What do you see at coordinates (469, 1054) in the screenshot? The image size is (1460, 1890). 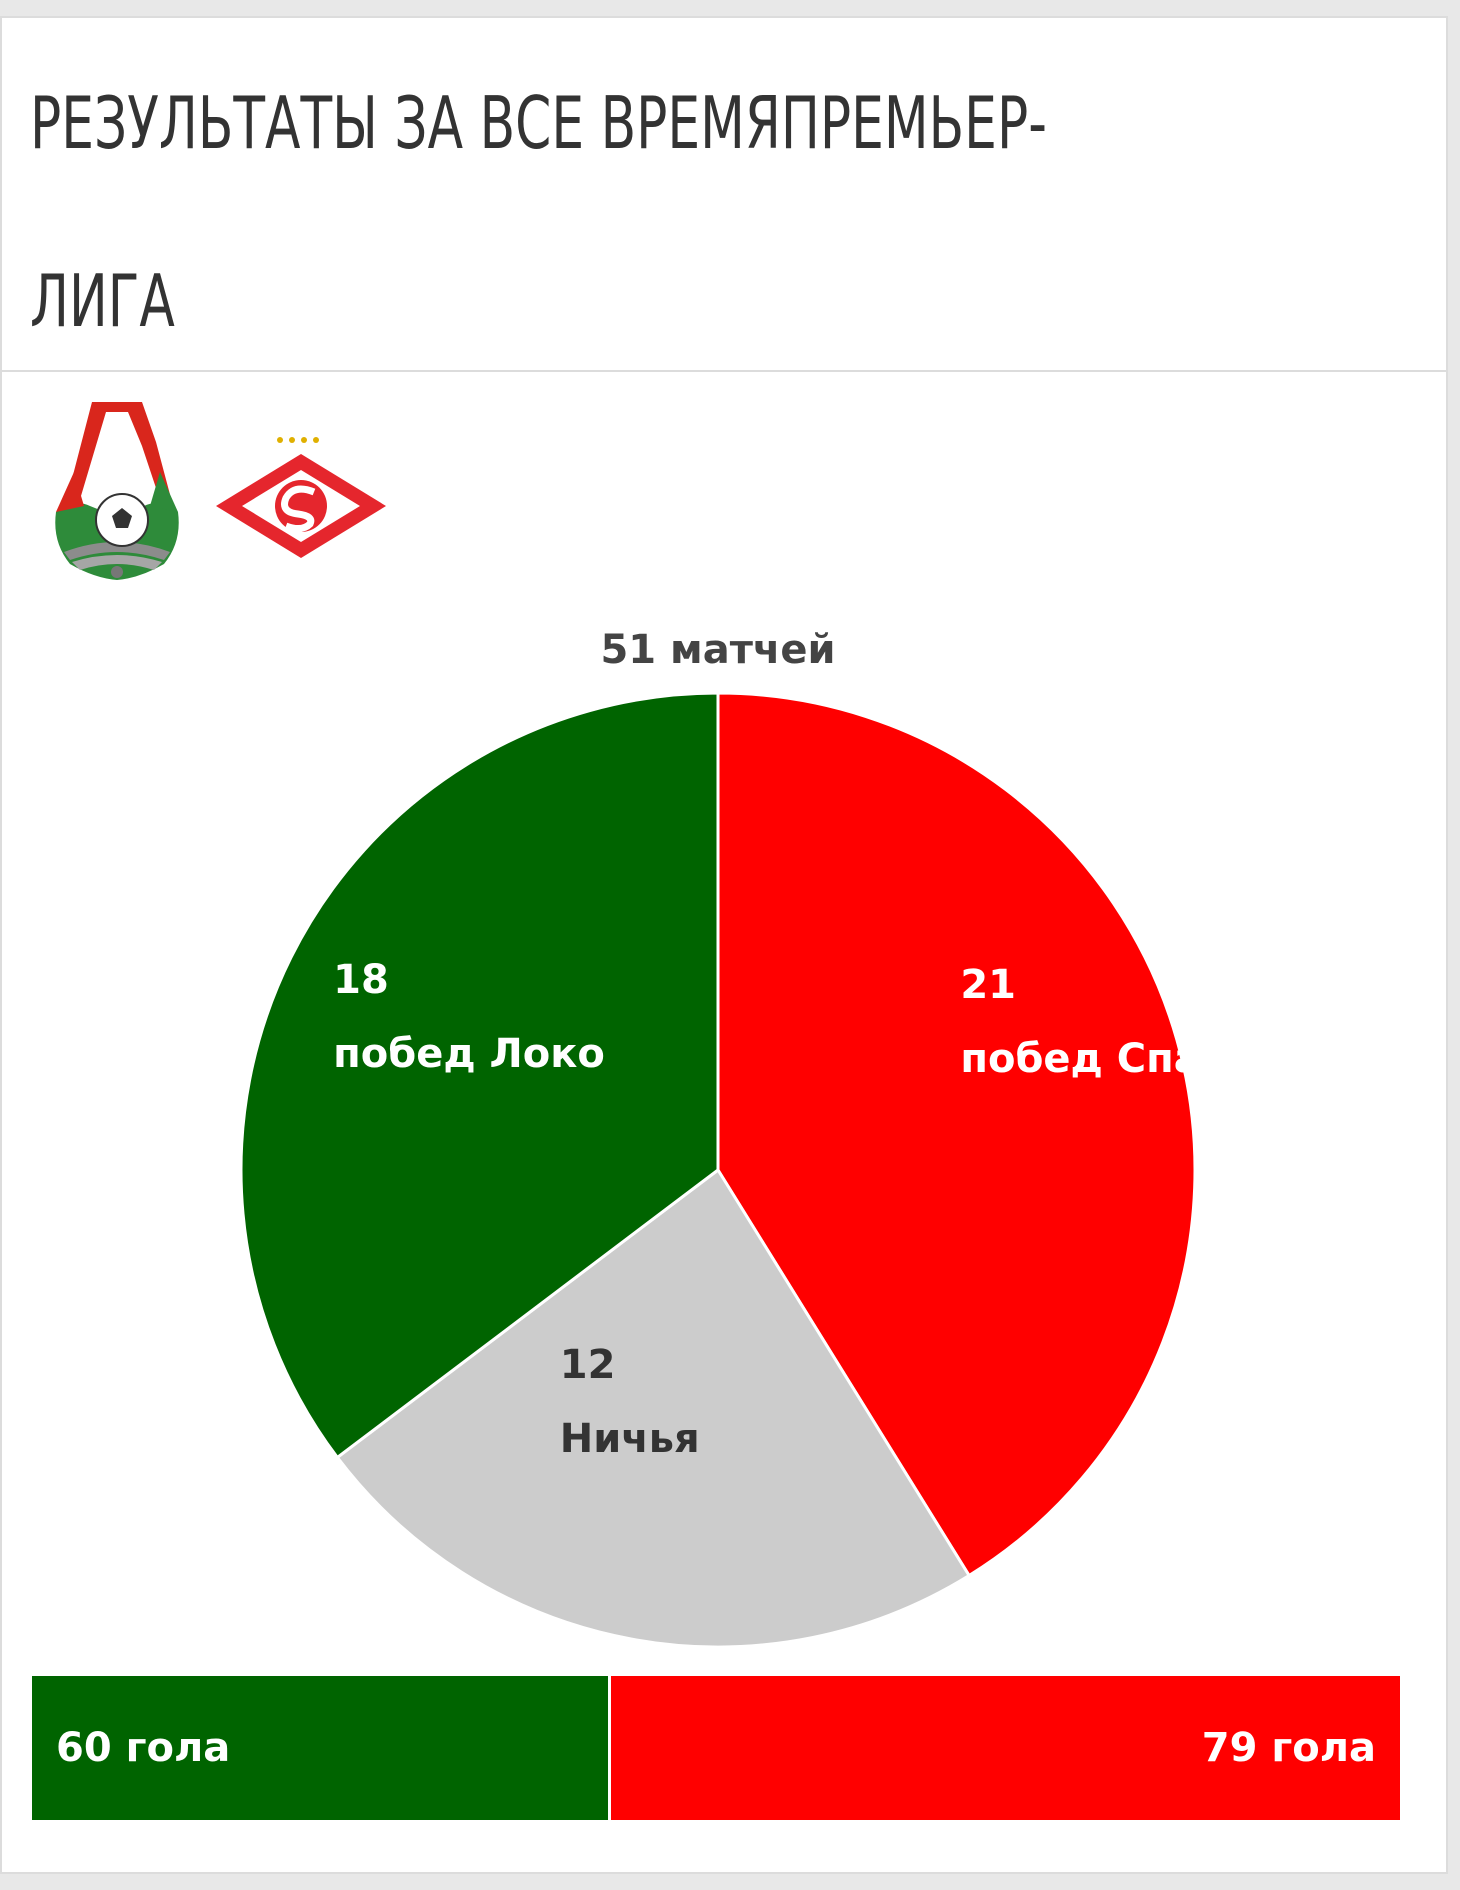 I see `pie-label-text: побед Локо` at bounding box center [469, 1054].